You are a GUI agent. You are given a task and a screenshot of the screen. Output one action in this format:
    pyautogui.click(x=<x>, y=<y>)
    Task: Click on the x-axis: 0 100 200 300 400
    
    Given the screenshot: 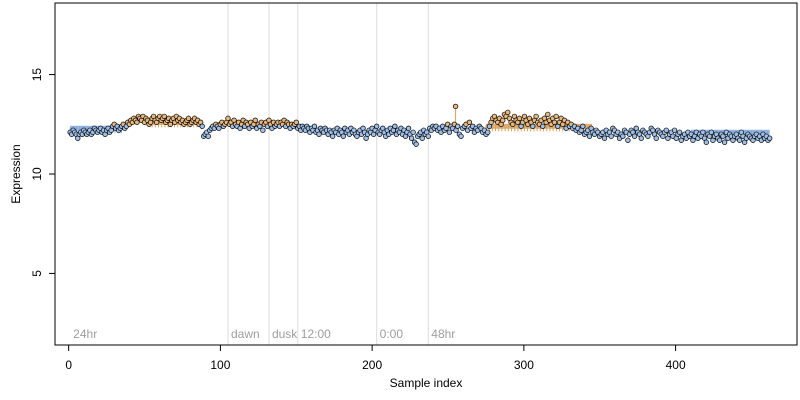 What is the action you would take?
    pyautogui.click(x=375, y=358)
    